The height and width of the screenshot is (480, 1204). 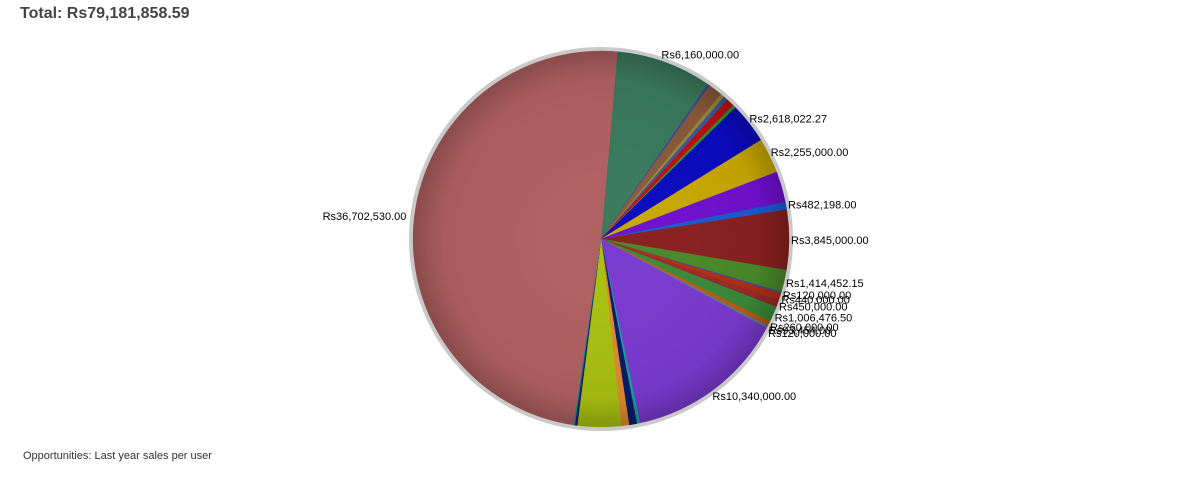 I want to click on slice-label-20: Rs10,340,000.00, so click(x=754, y=397).